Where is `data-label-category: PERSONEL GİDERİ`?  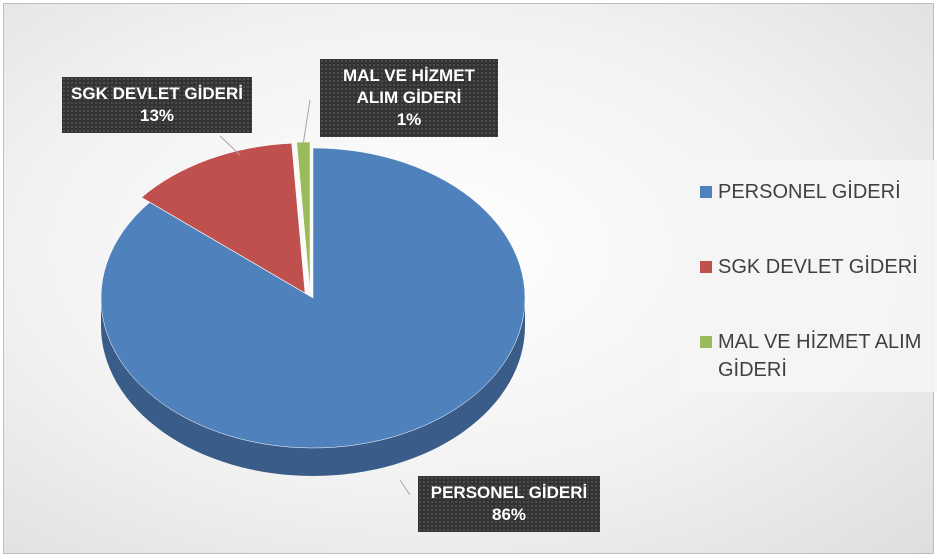 data-label-category: PERSONEL GİDERİ is located at coordinates (509, 492).